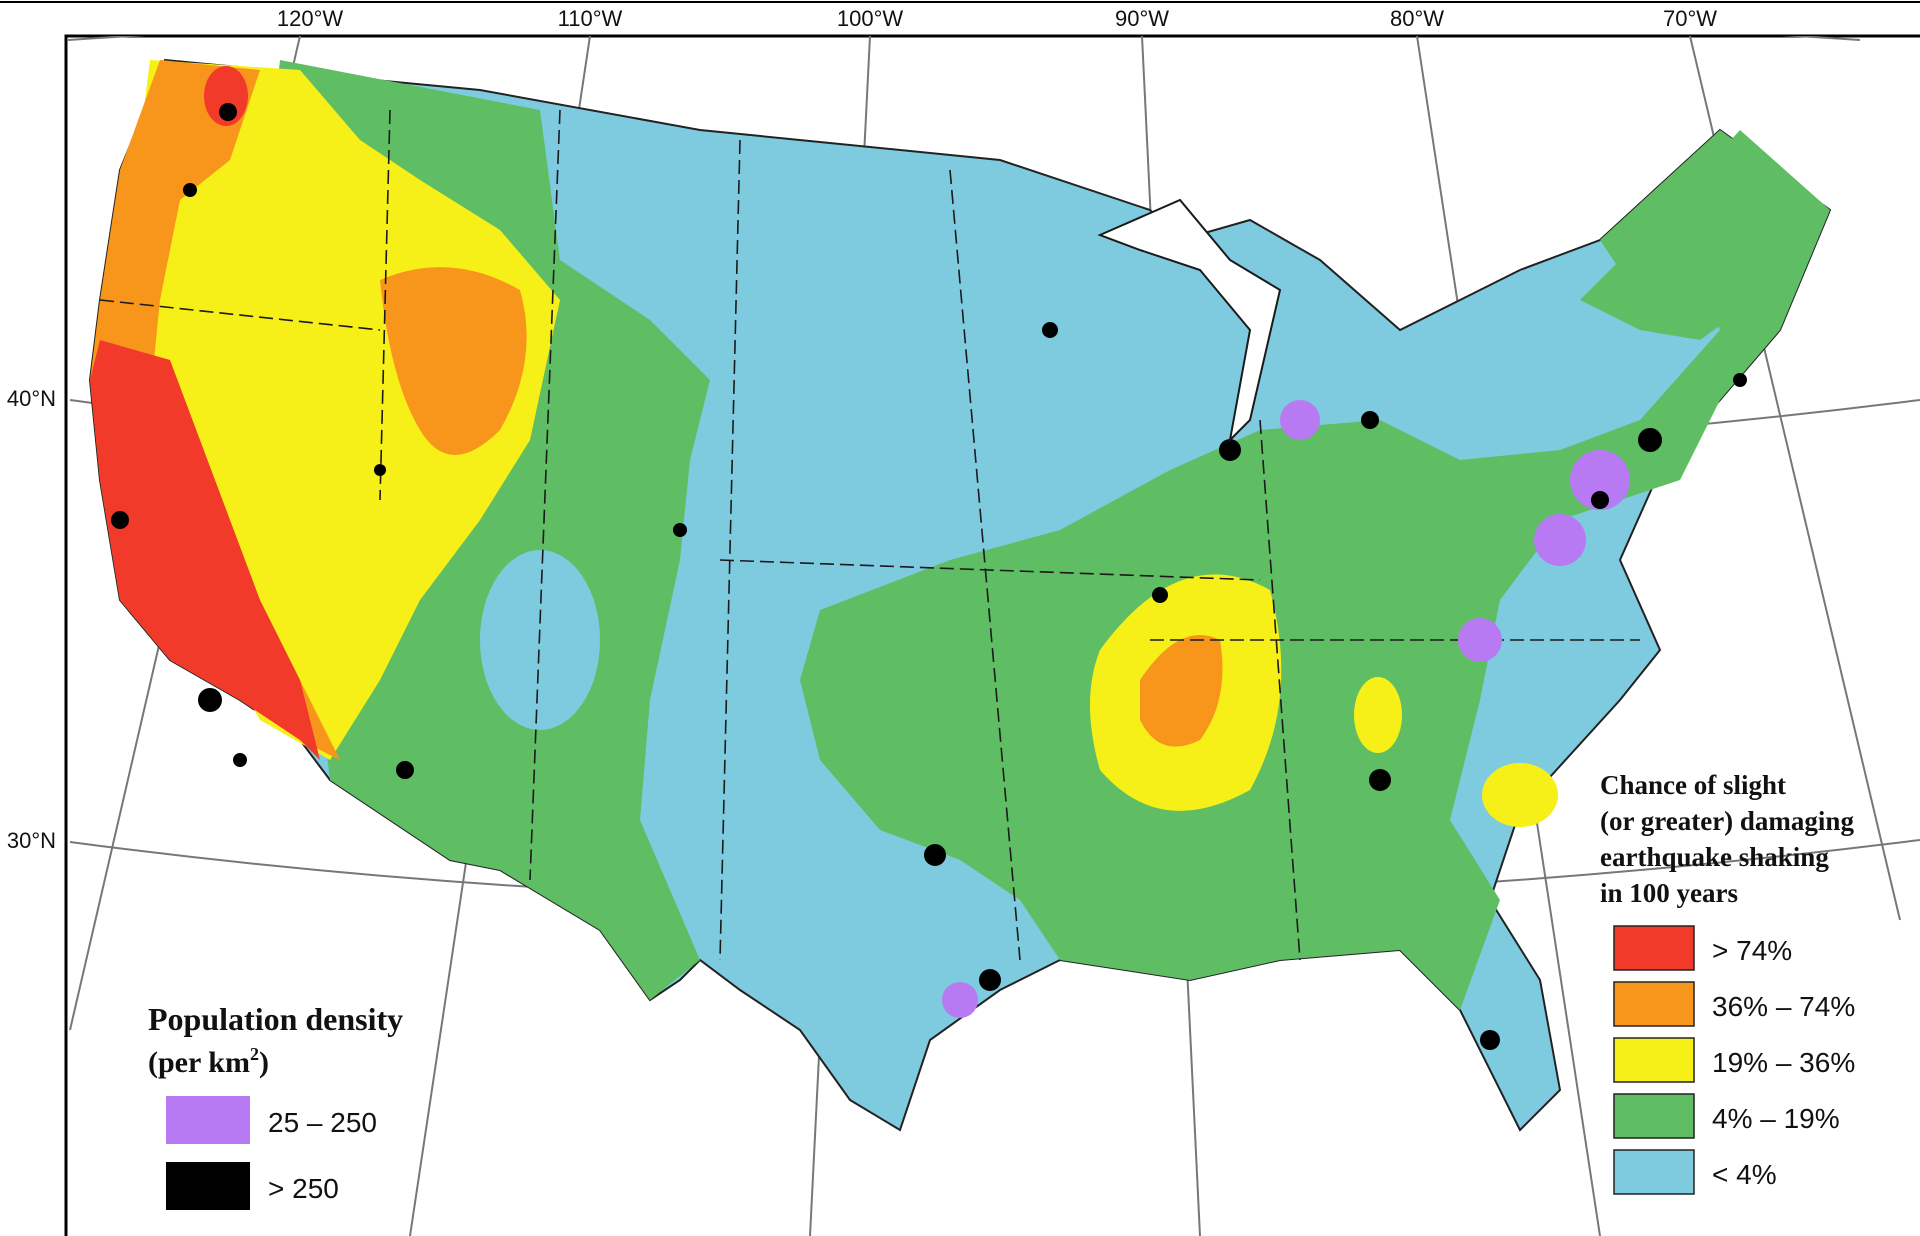  Describe the element at coordinates (1705, 235) in the screenshot. I see `zone-moderate-new-england` at that location.